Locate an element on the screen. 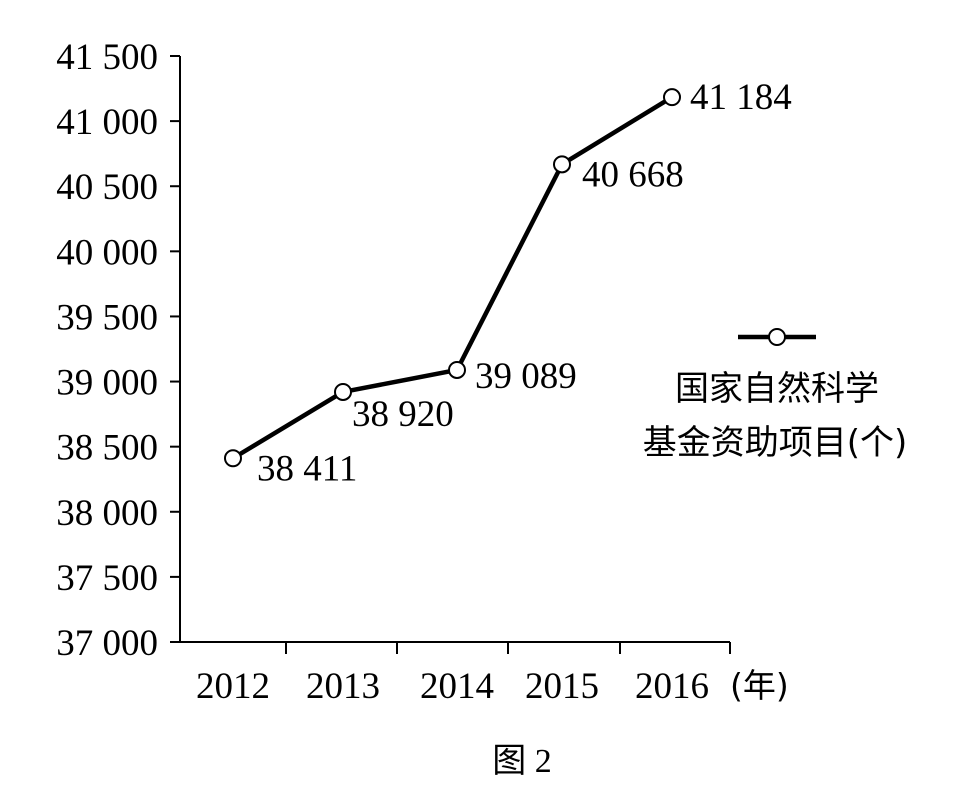 Image resolution: width=979 pixels, height=793 pixels. y-tick-label: 39 000 is located at coordinates (107, 383).